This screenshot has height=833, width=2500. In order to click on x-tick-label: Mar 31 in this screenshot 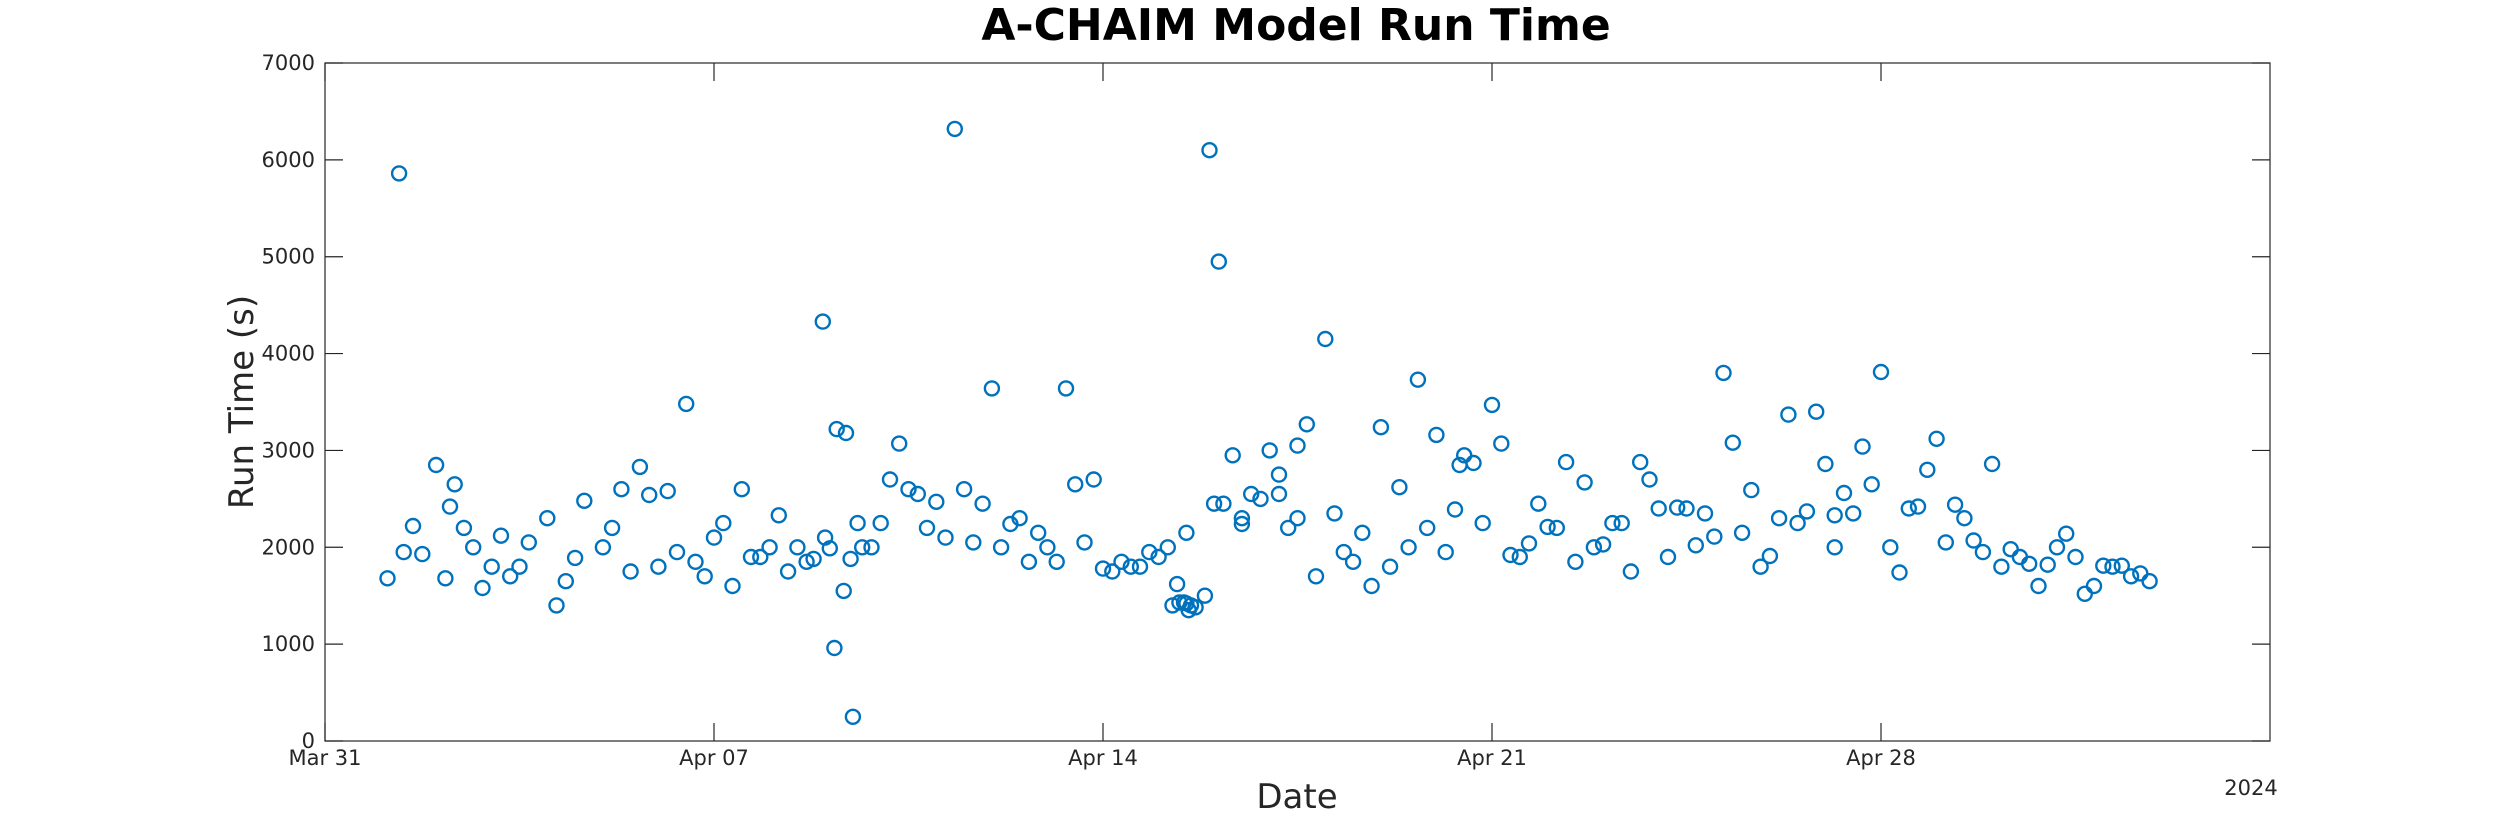, I will do `click(324, 758)`.